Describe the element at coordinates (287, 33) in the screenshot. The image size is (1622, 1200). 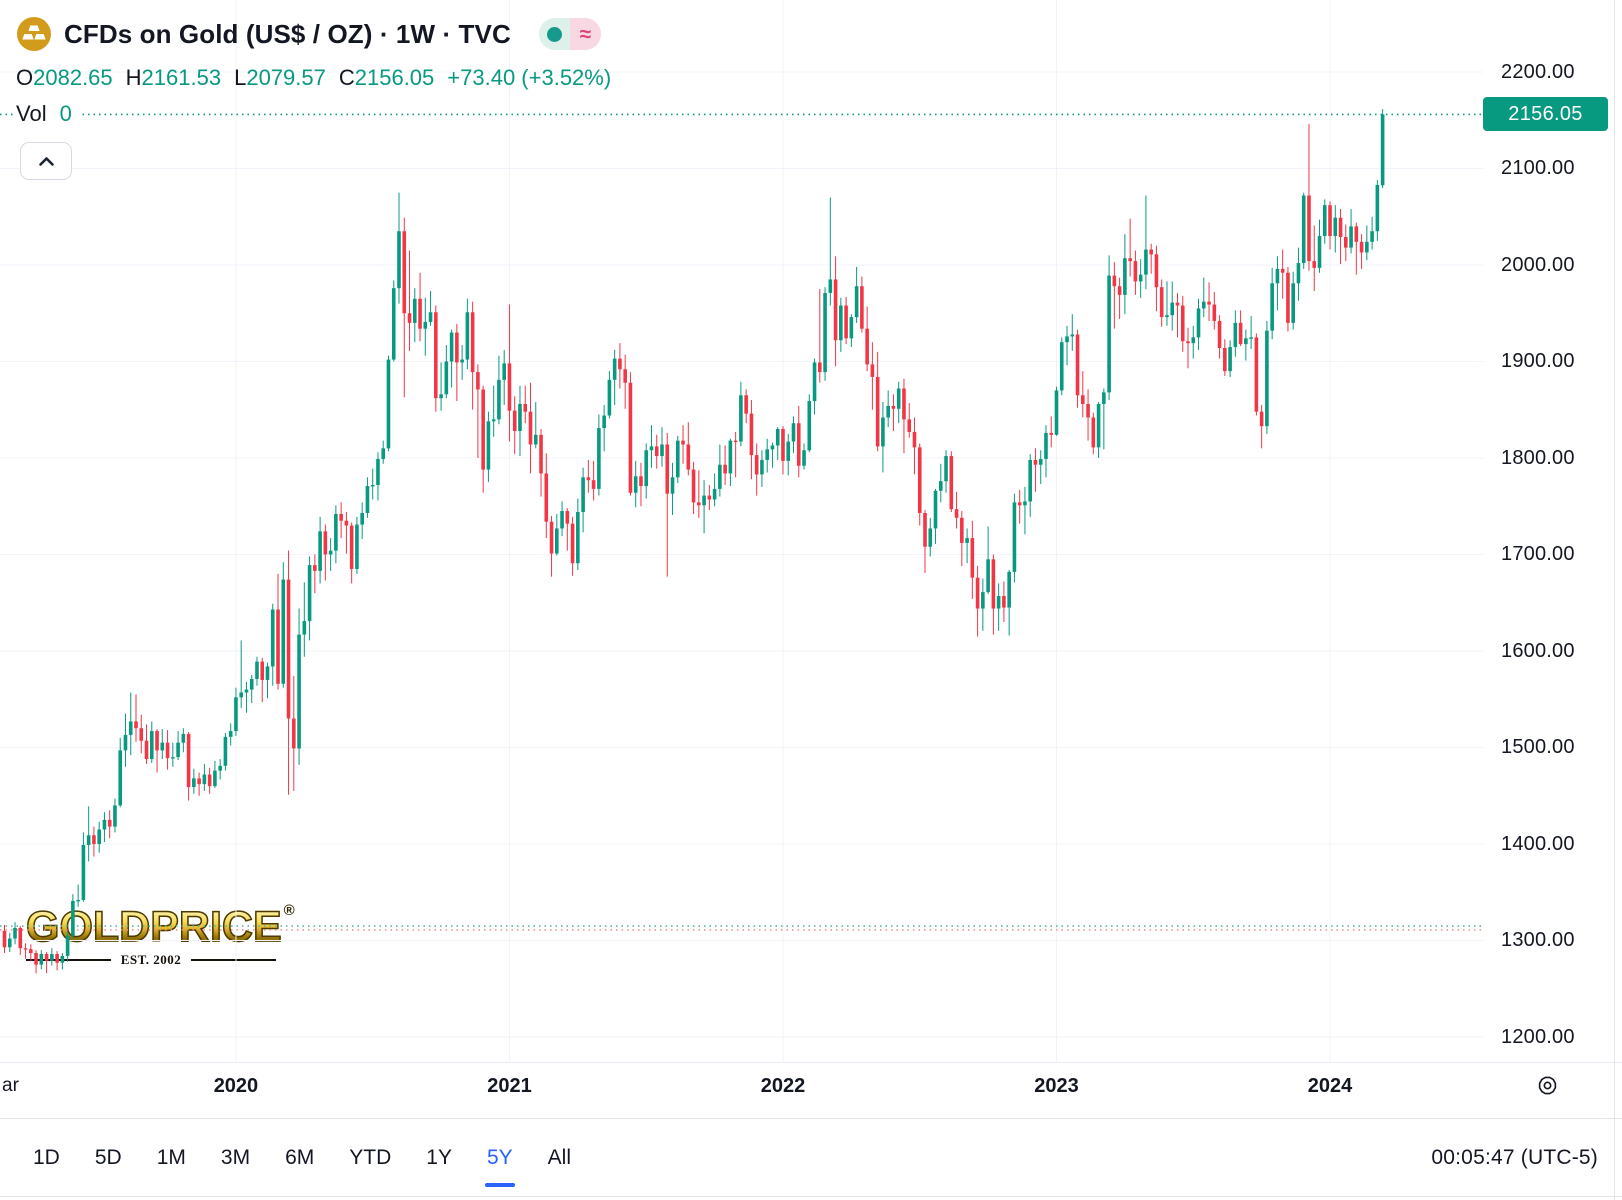
I see `symbol-title: CFDs on Gold (US$ / OZ) · 1W · TVC` at that location.